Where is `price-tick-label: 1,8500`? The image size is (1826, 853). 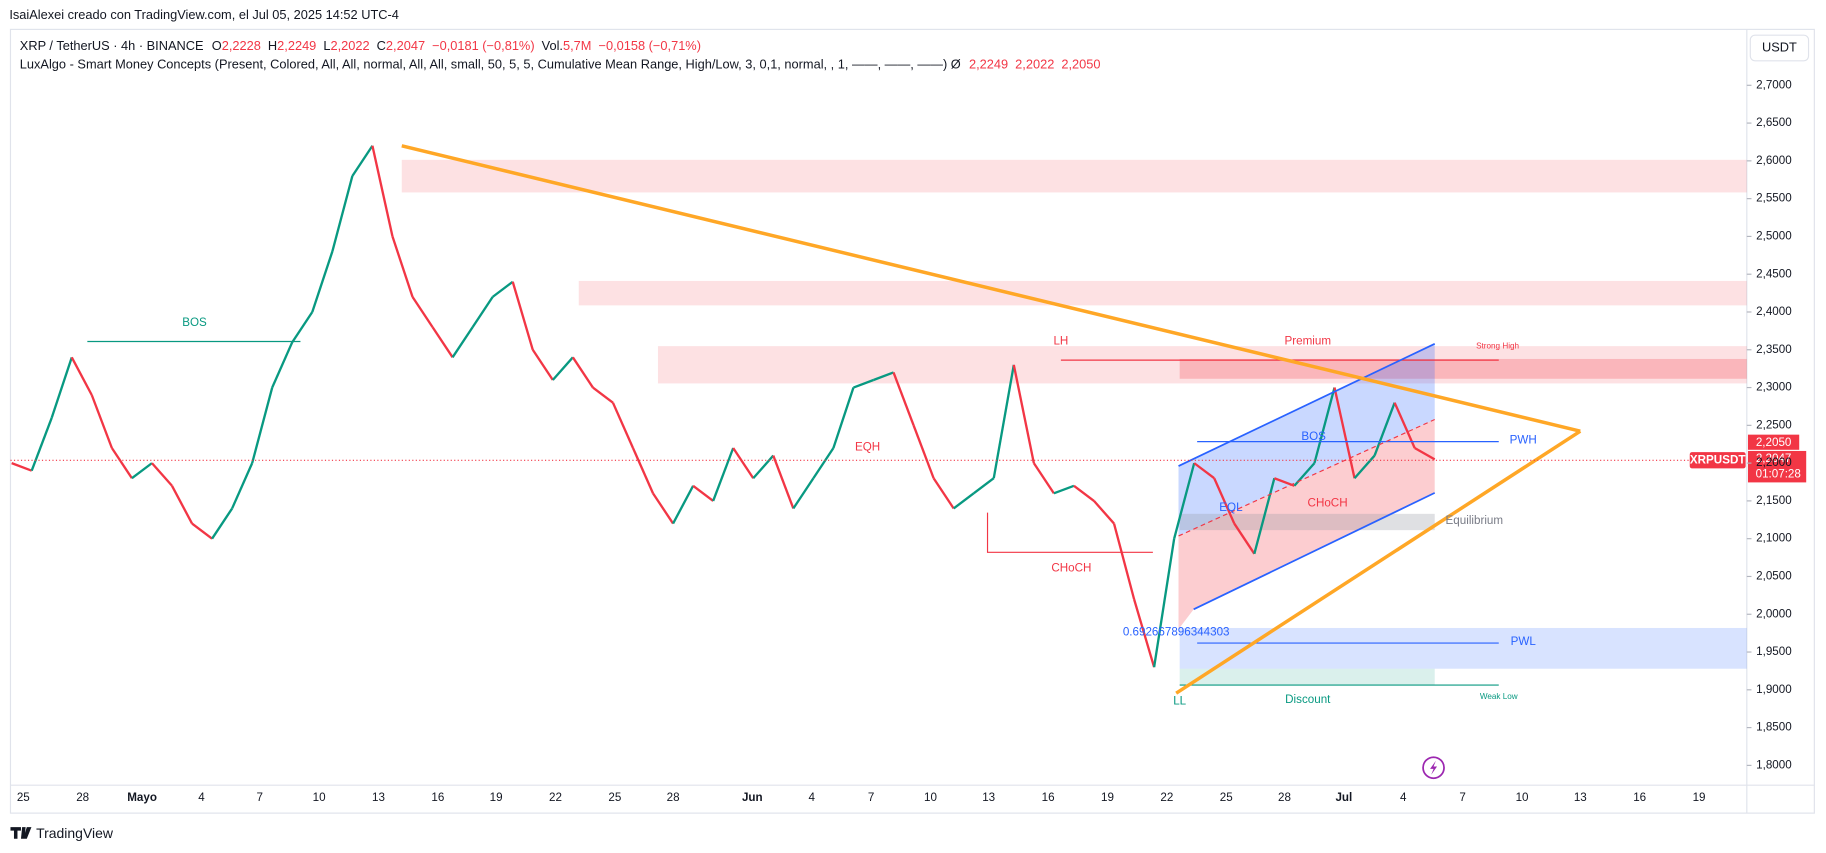 price-tick-label: 1,8500 is located at coordinates (1774, 727).